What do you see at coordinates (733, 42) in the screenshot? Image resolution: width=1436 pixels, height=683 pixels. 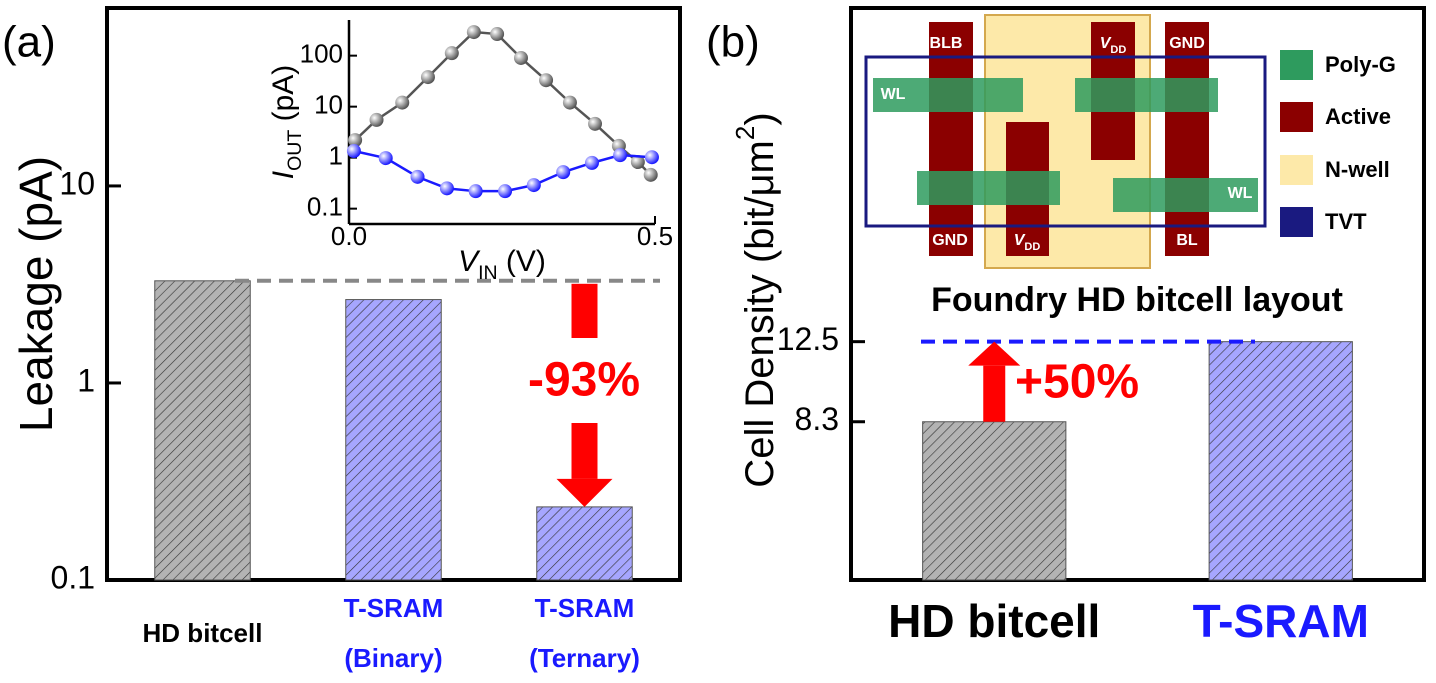 I see `panel-label: (b)` at bounding box center [733, 42].